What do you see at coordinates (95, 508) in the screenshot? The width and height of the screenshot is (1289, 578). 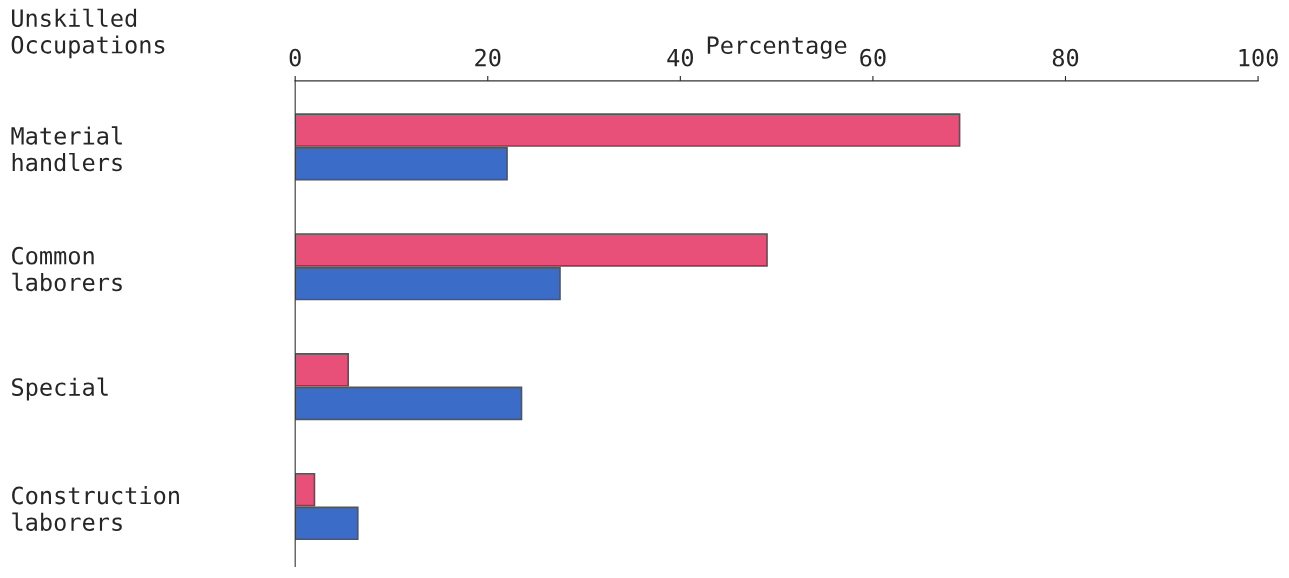 I see `y-tick-label: Construction laborers` at bounding box center [95, 508].